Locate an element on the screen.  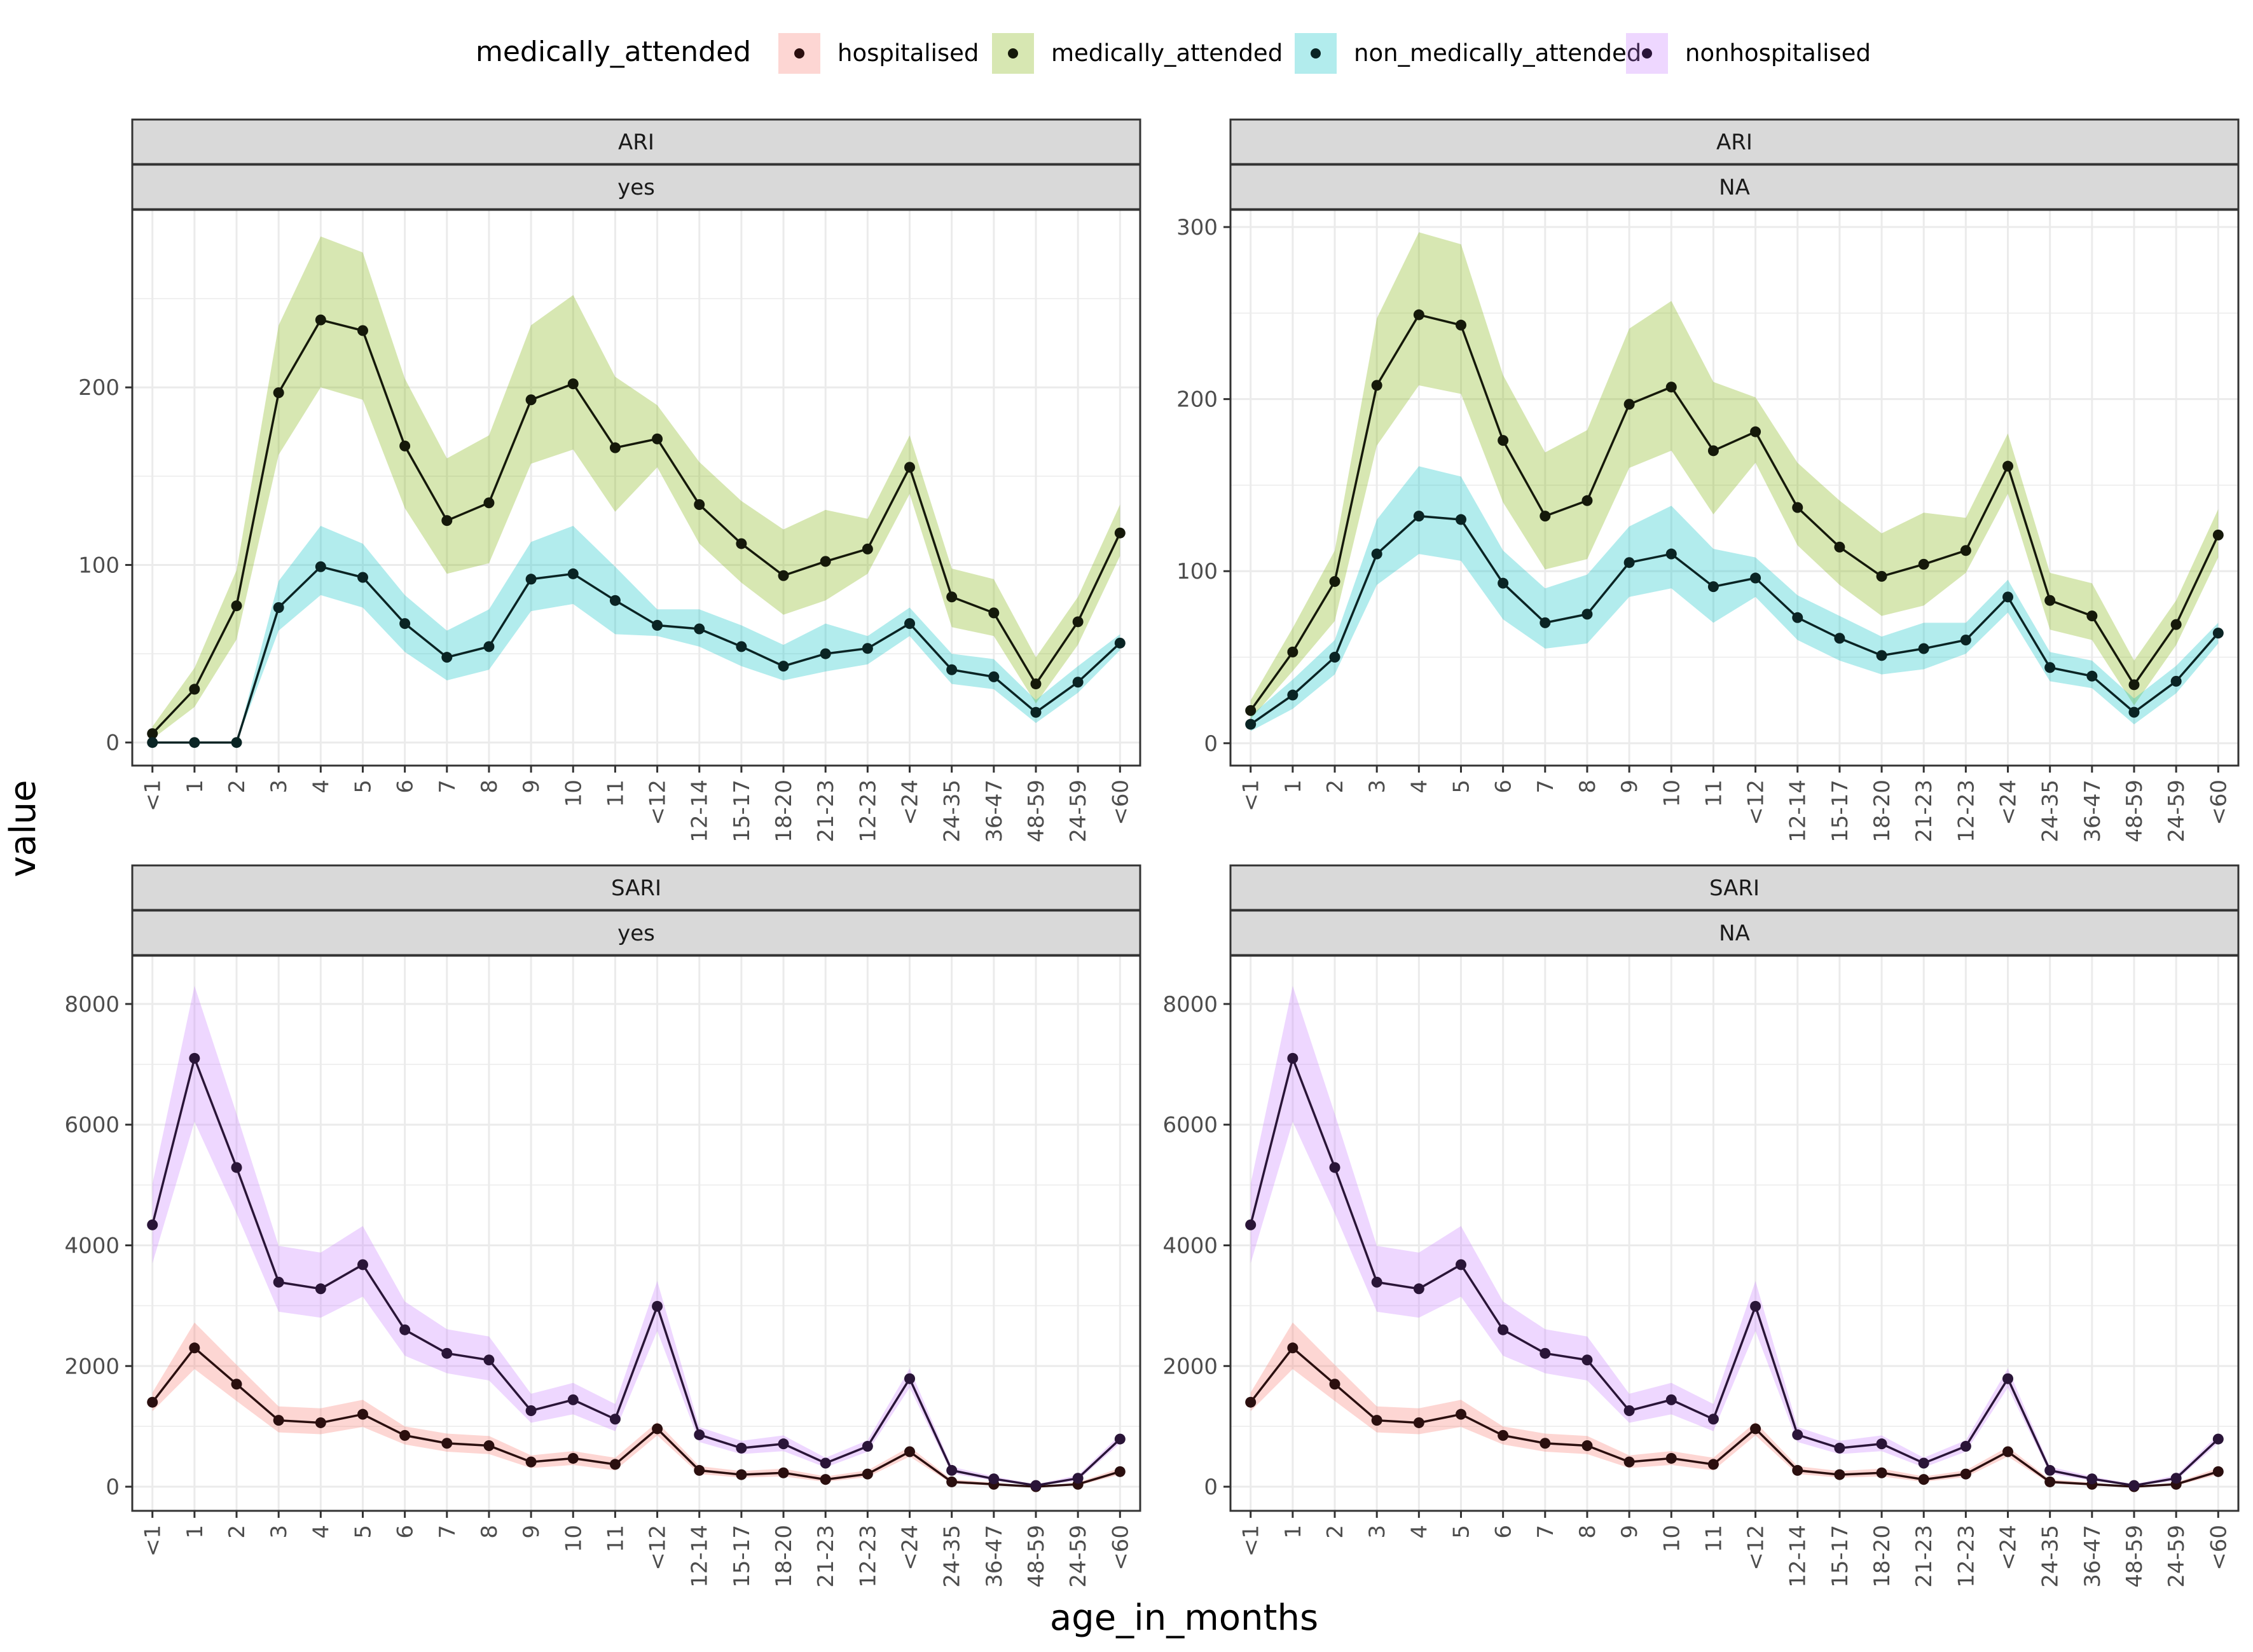
series-group is located at coordinates (636, 492).